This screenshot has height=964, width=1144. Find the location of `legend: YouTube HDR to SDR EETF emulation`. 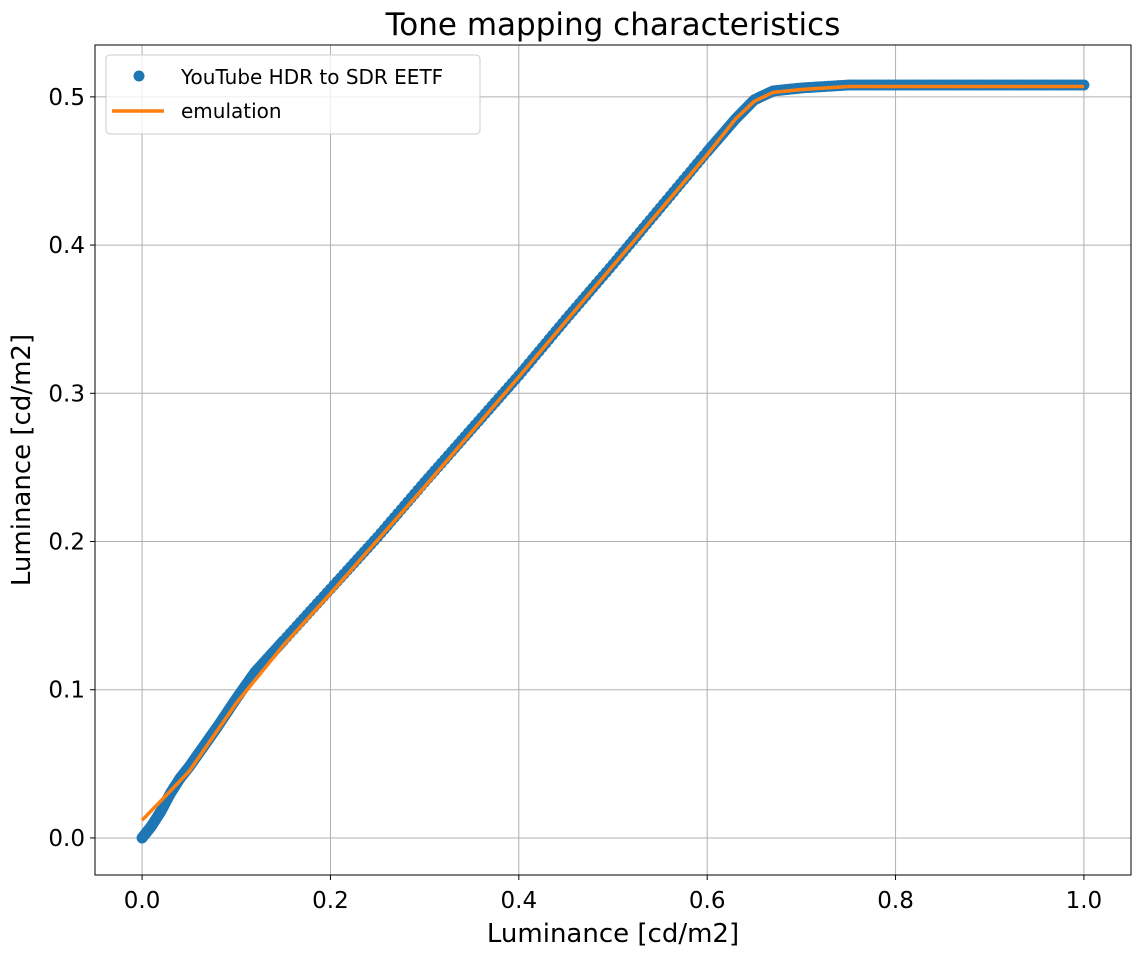

legend: YouTube HDR to SDR EETF emulation is located at coordinates (293, 94).